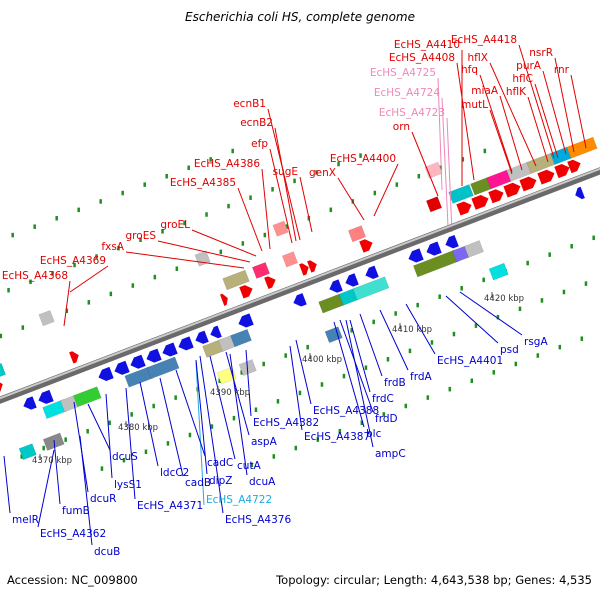  What do you see at coordinates (35, 276) in the screenshot?
I see `gene-label: EcHS_A4368` at bounding box center [35, 276].